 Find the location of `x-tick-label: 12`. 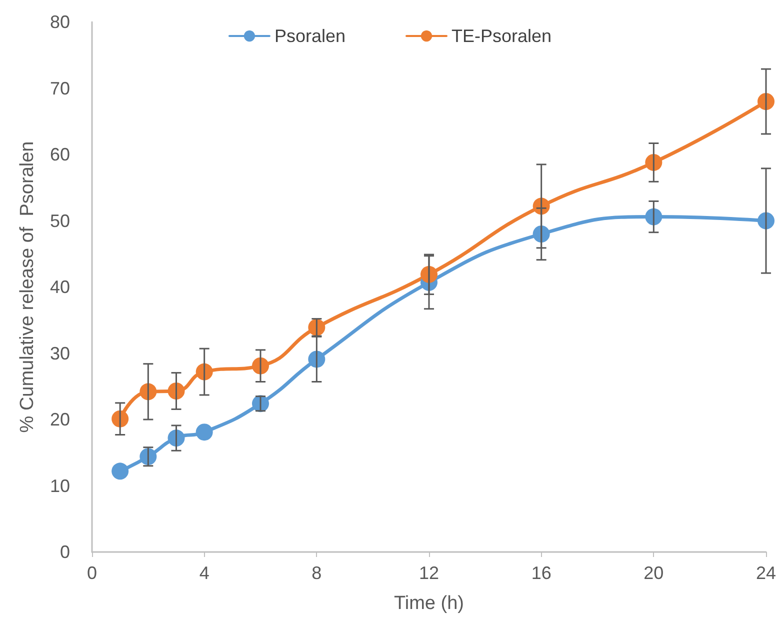

x-tick-label: 12 is located at coordinates (429, 573).